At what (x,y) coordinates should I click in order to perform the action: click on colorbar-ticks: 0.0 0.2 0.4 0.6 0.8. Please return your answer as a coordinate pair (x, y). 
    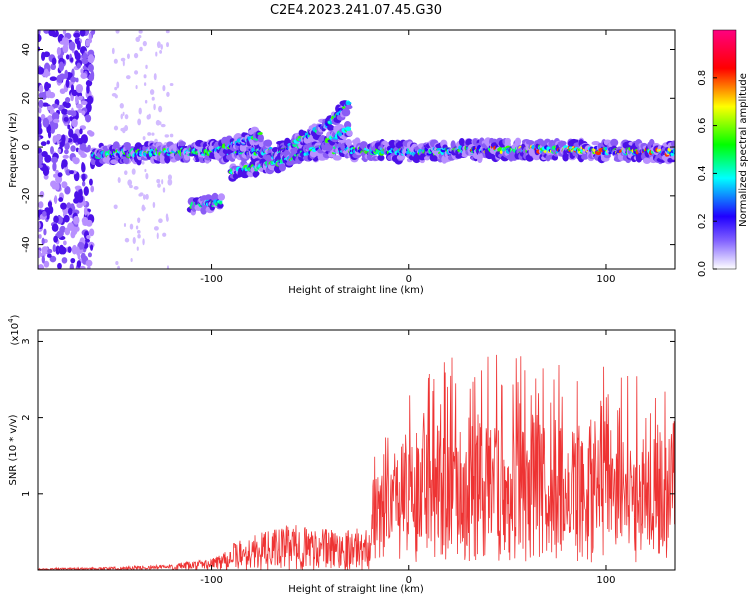
    Looking at the image, I should click on (707, 173).